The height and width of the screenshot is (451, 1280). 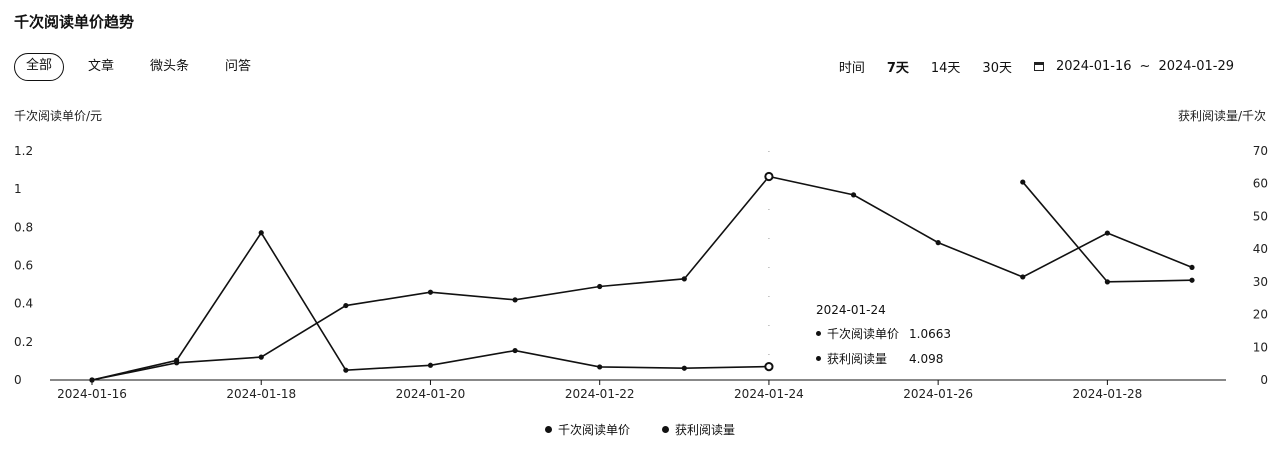 What do you see at coordinates (23, 342) in the screenshot?
I see `y-tick-label-left: 0.2` at bounding box center [23, 342].